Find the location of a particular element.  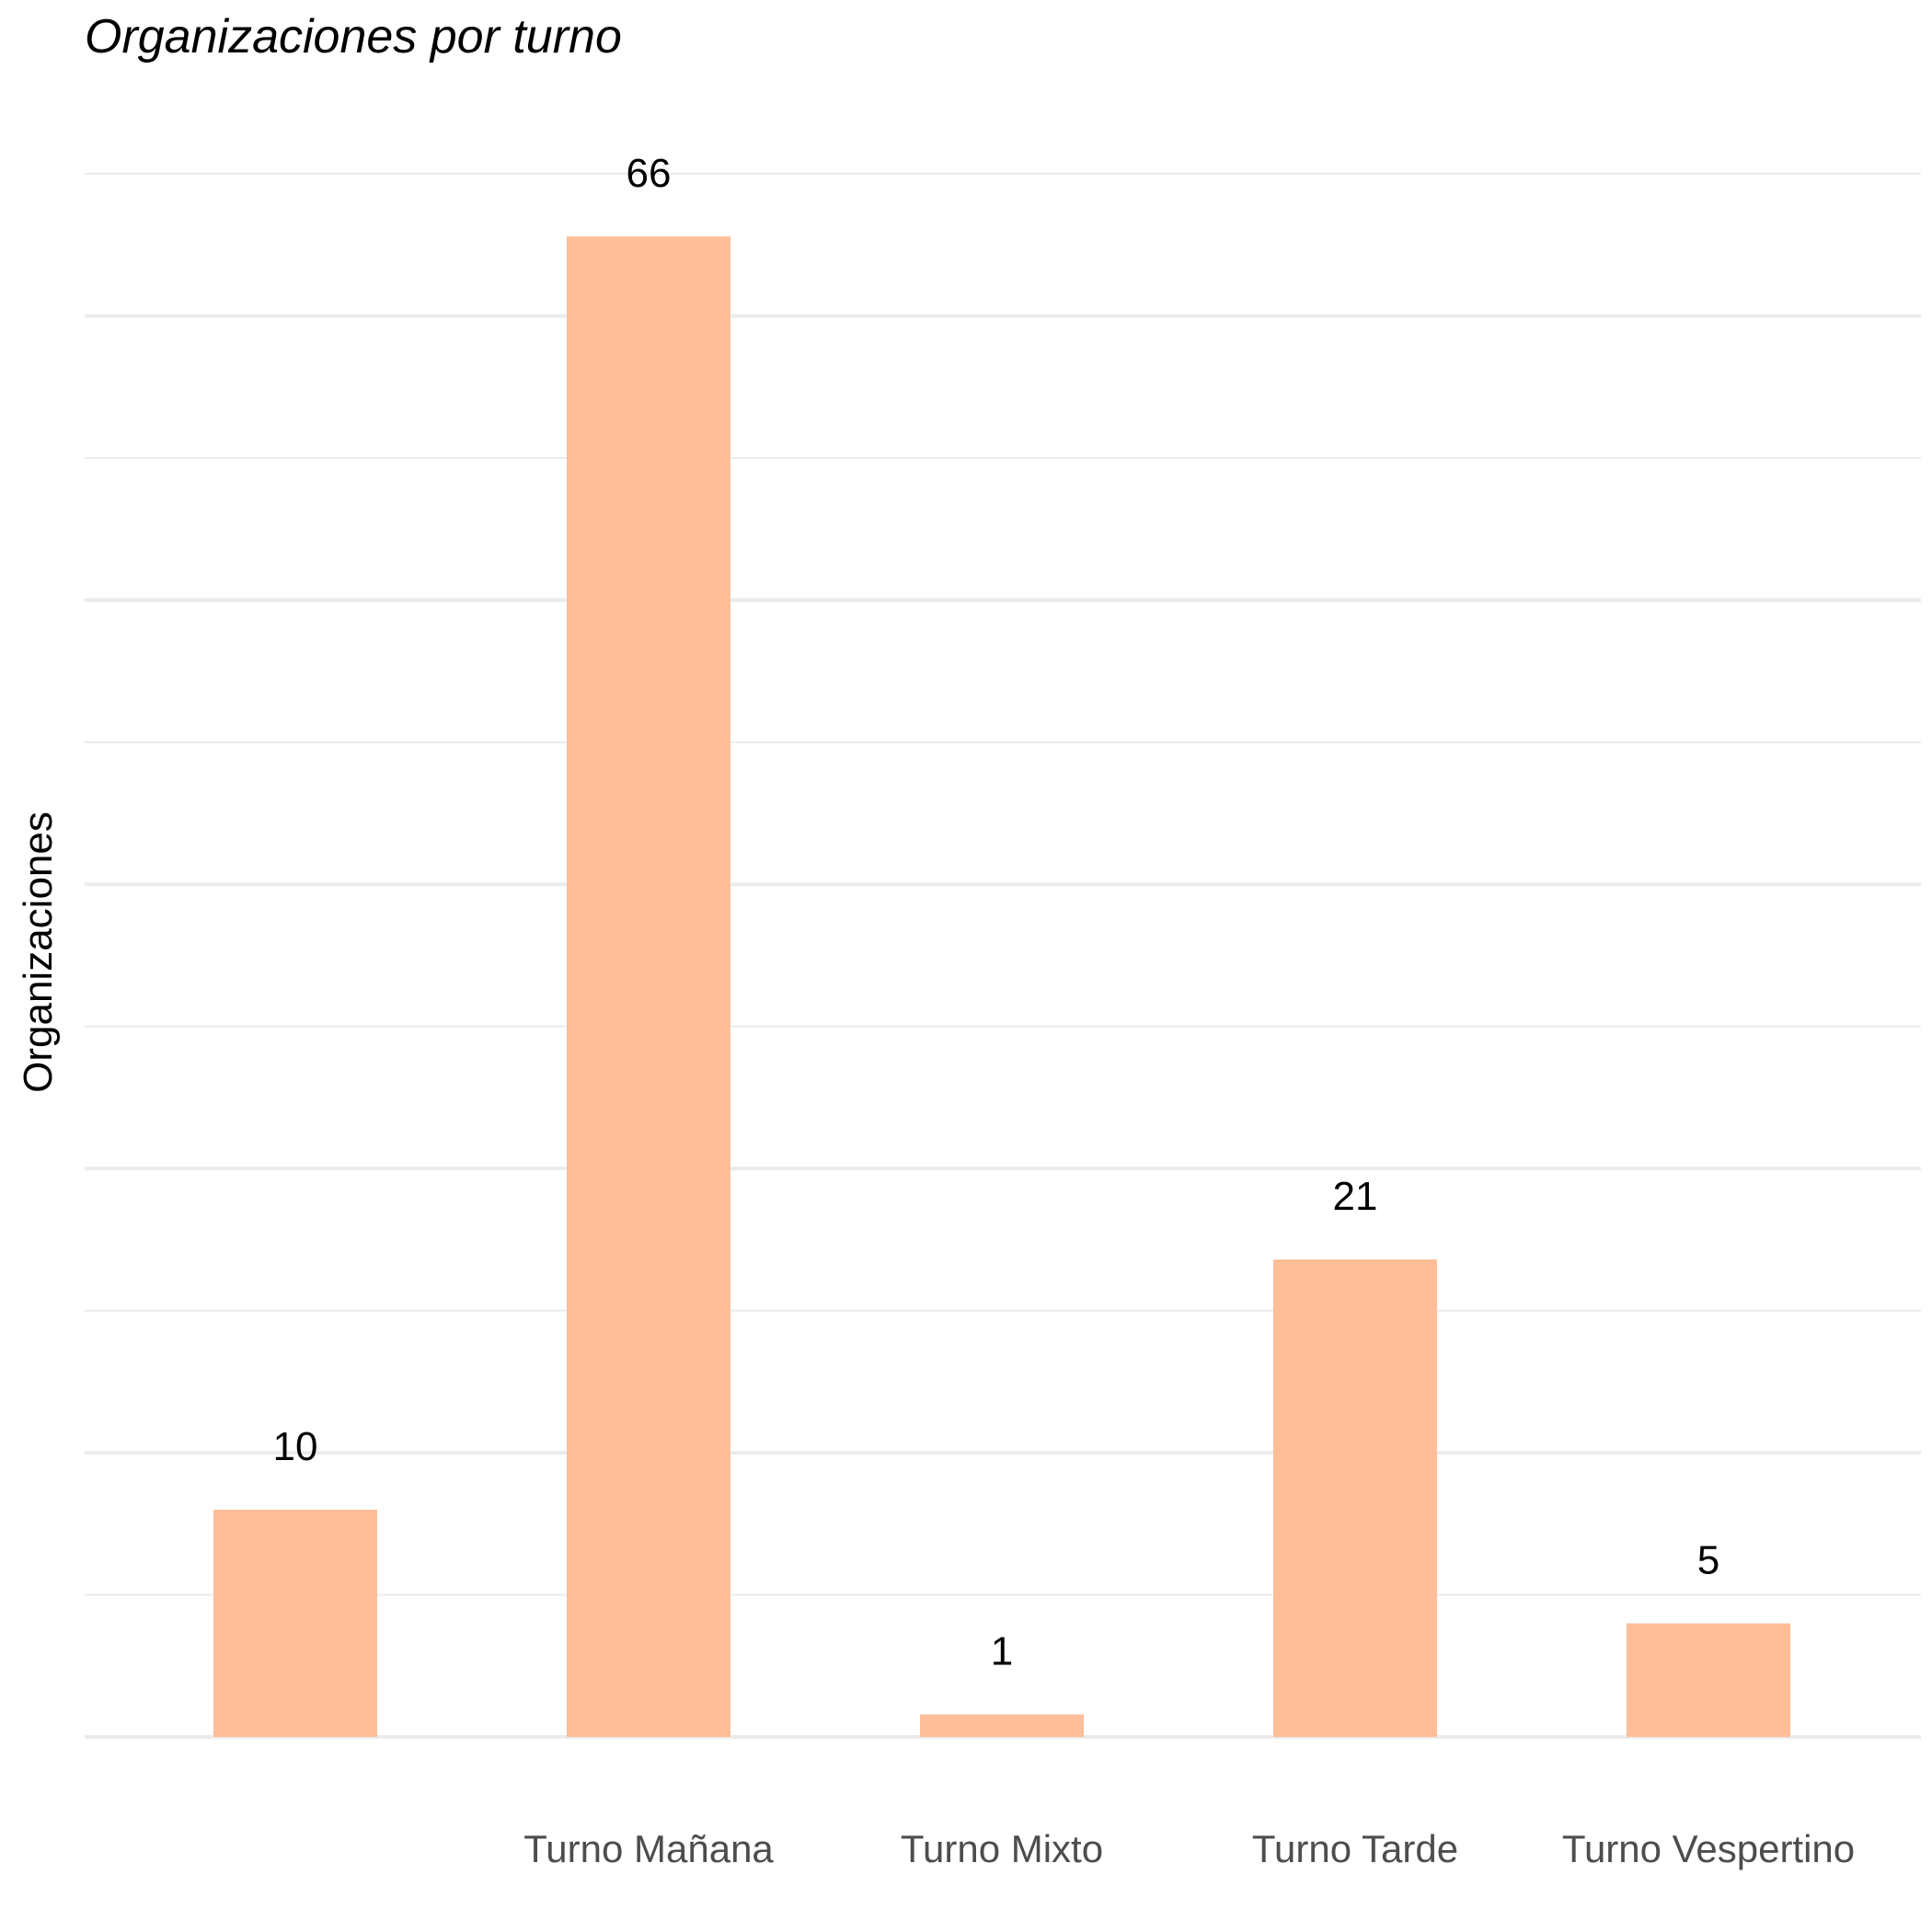

x-tick-label-1: Turno Mañana is located at coordinates (648, 1848).